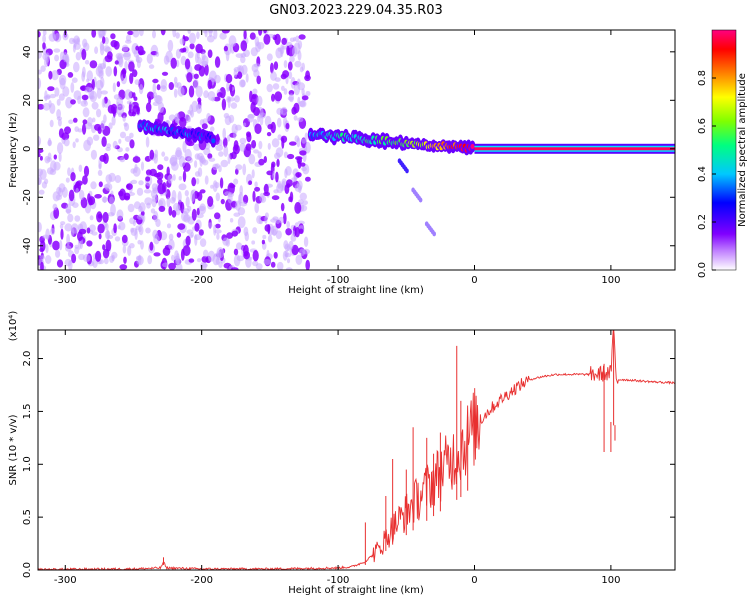 The image size is (750, 600). I want to click on snr-x-tick-label: -300, so click(65, 580).